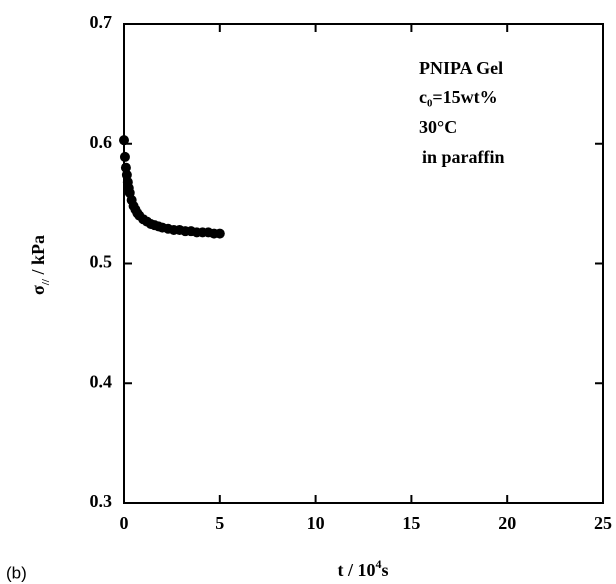 Image resolution: width=616 pixels, height=584 pixels. I want to click on annotation: in paraffin, so click(463, 157).